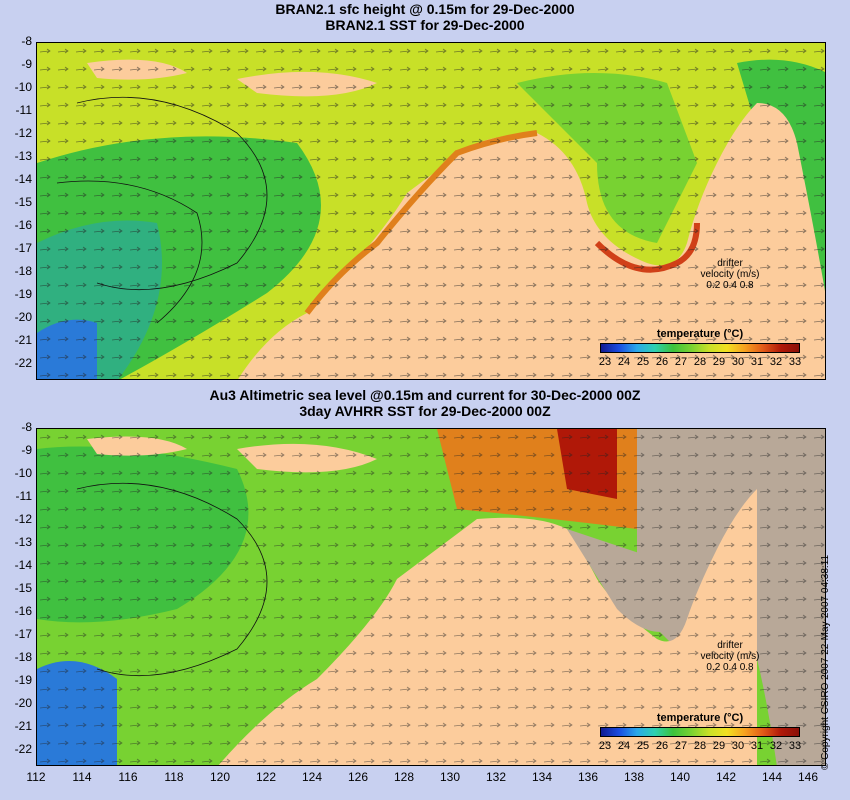 This screenshot has height=800, width=850. I want to click on lon-tick: 132, so click(496, 777).